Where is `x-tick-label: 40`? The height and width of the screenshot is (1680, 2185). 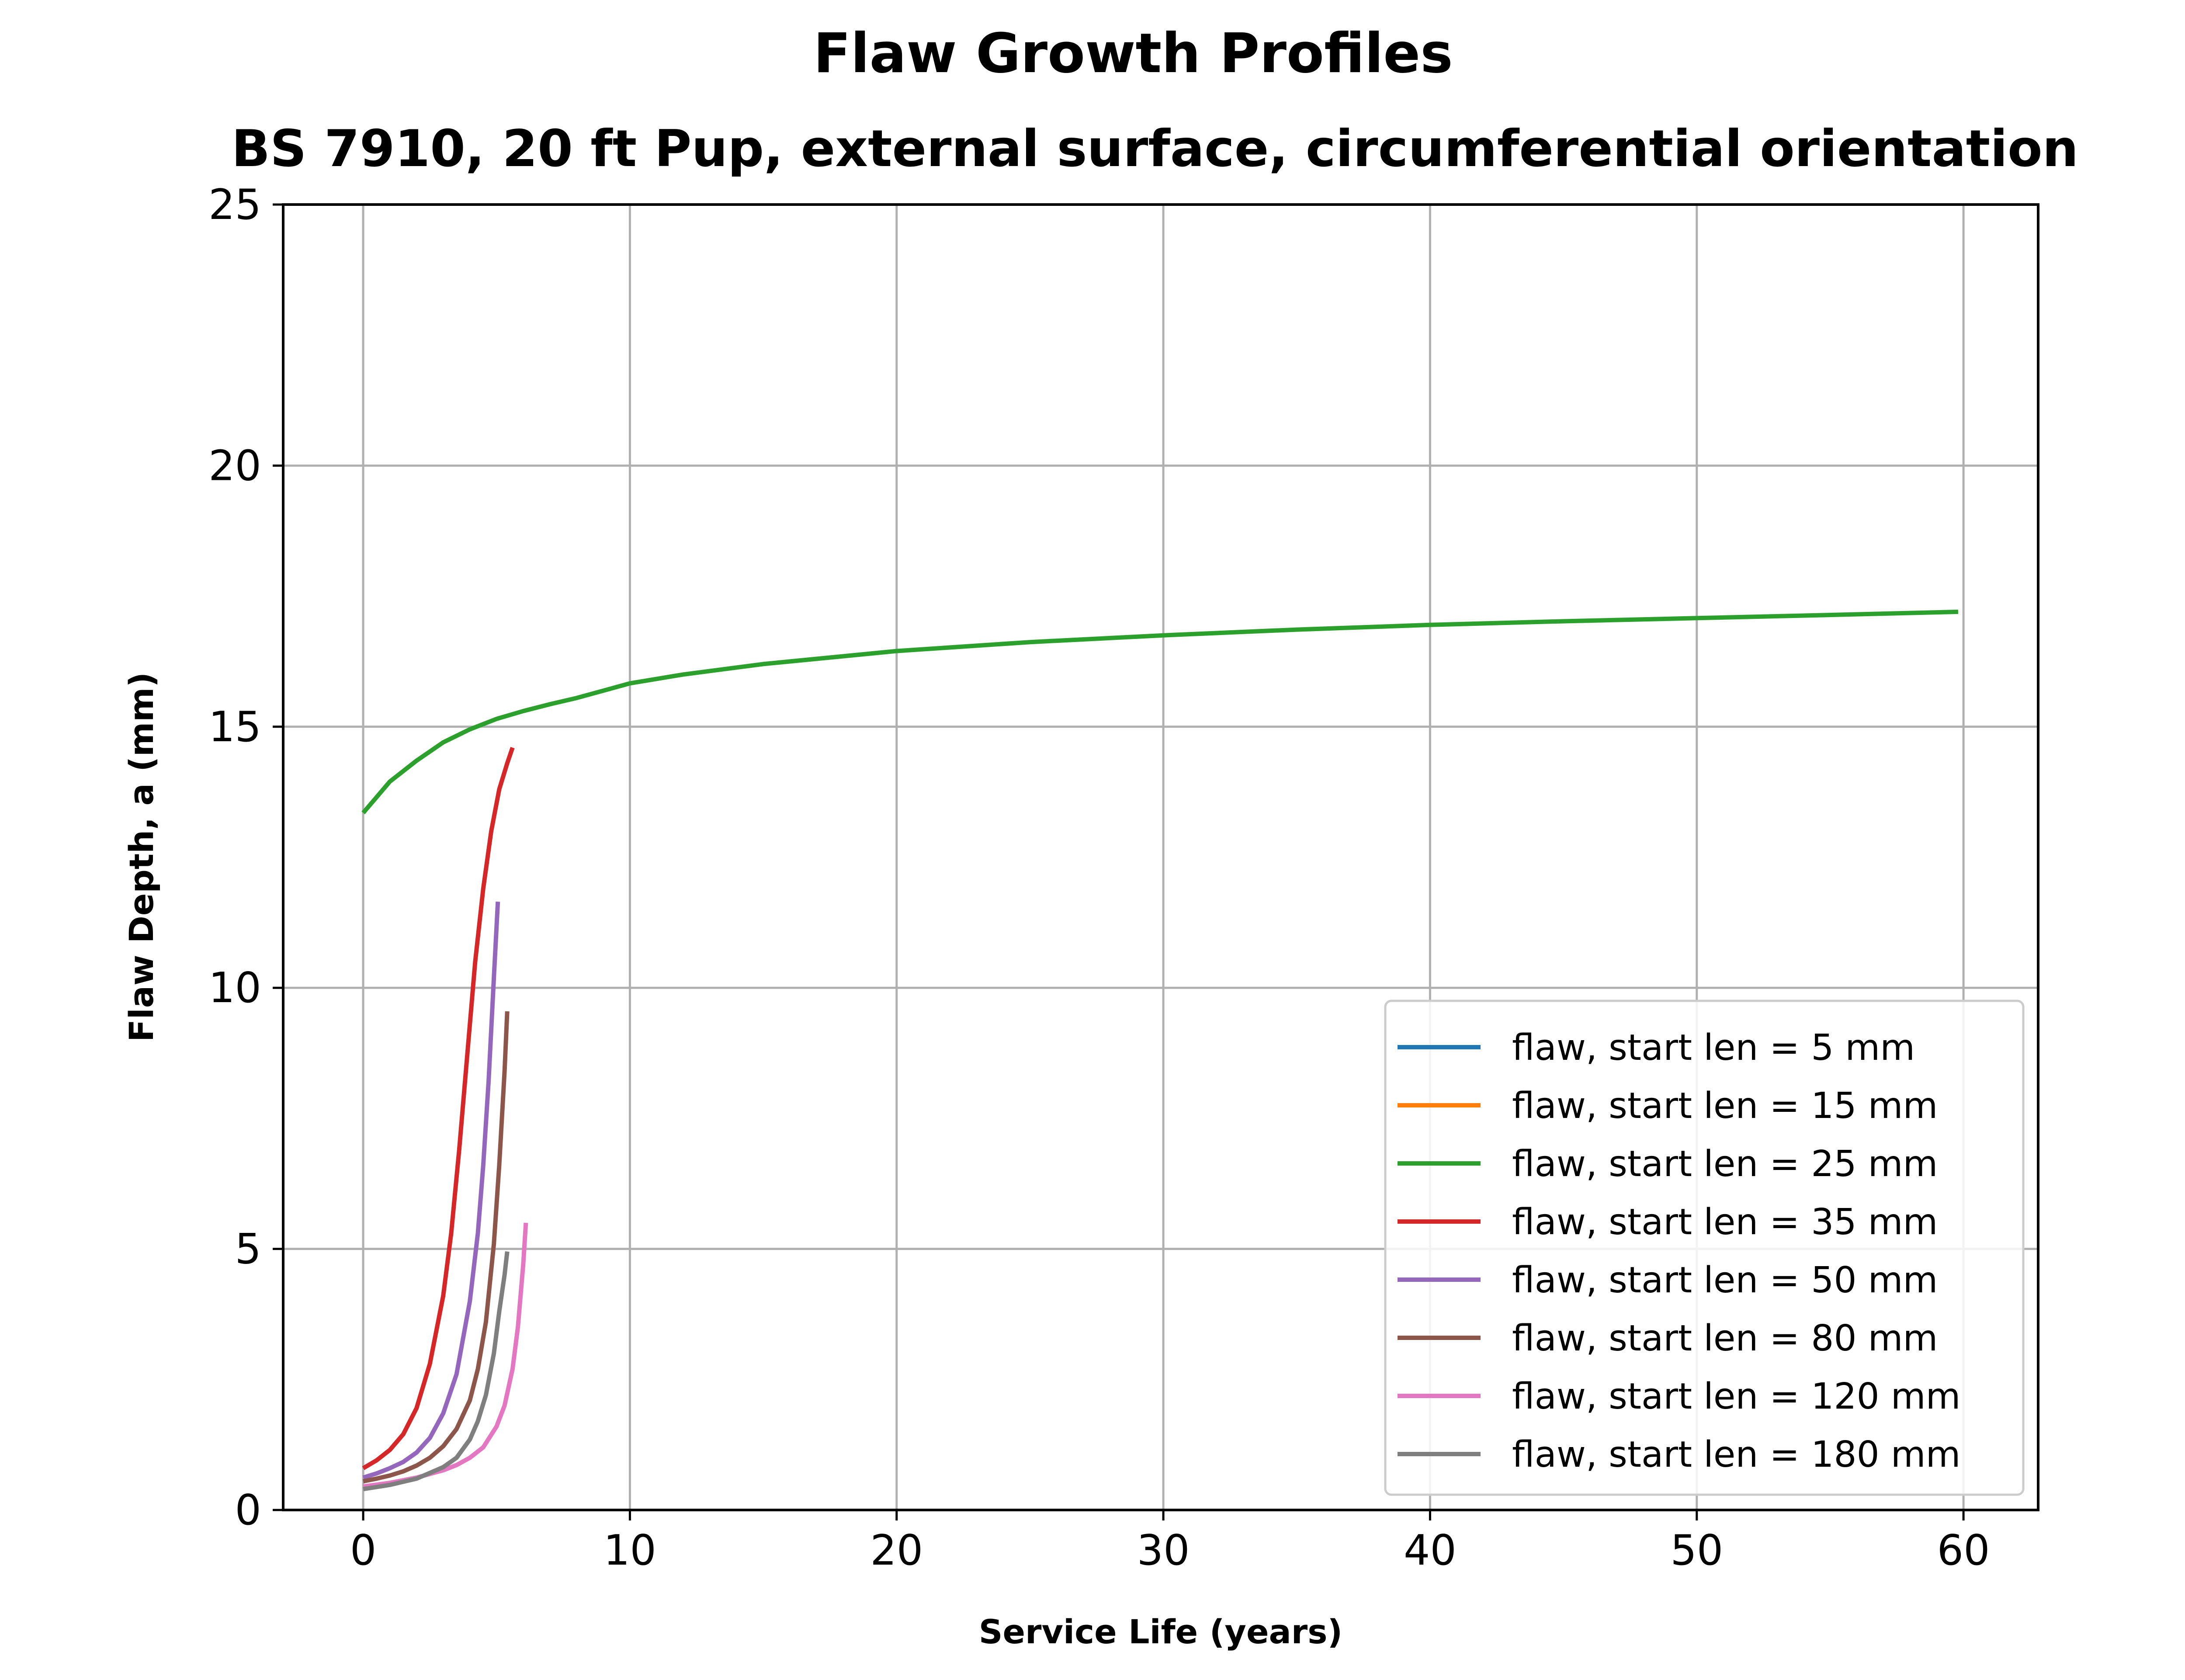
x-tick-label: 40 is located at coordinates (1431, 1551).